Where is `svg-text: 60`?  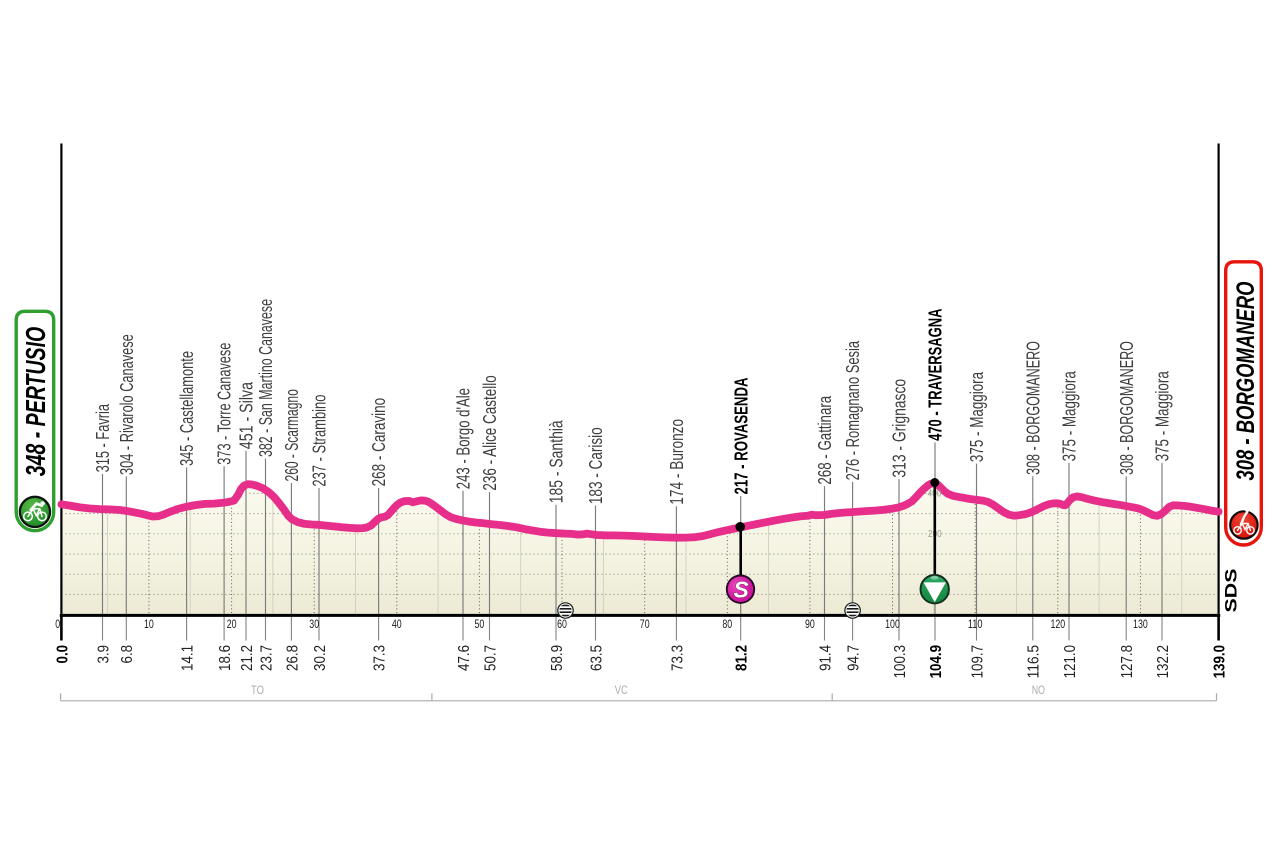 svg-text: 60 is located at coordinates (562, 625).